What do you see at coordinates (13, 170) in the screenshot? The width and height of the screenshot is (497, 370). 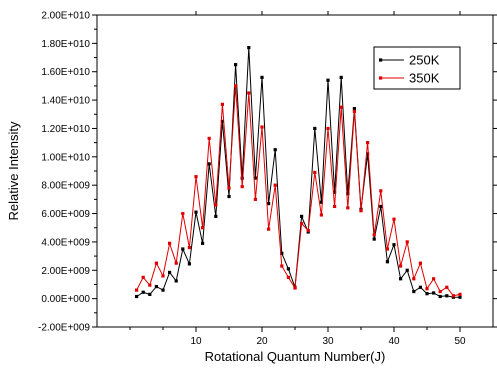 I see `y-axis-title: Relative Intensity` at bounding box center [13, 170].